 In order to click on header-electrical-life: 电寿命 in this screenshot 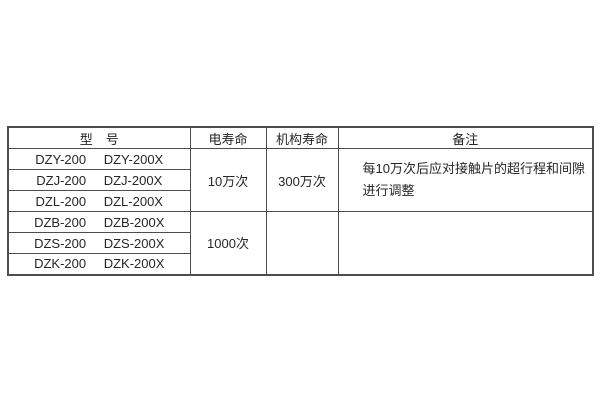, I will do `click(228, 137)`.